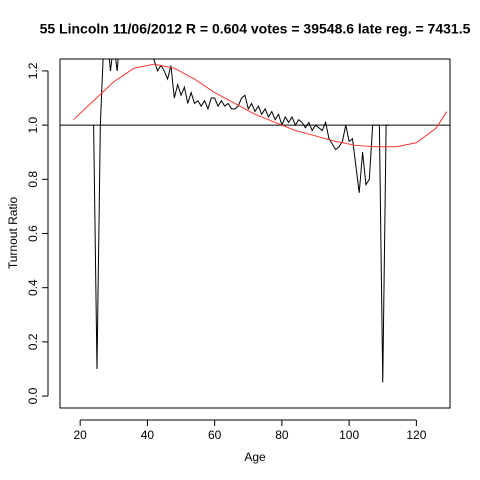 Image resolution: width=480 pixels, height=480 pixels. Describe the element at coordinates (33, 70) in the screenshot. I see `y-tick-label: 1.2` at that location.